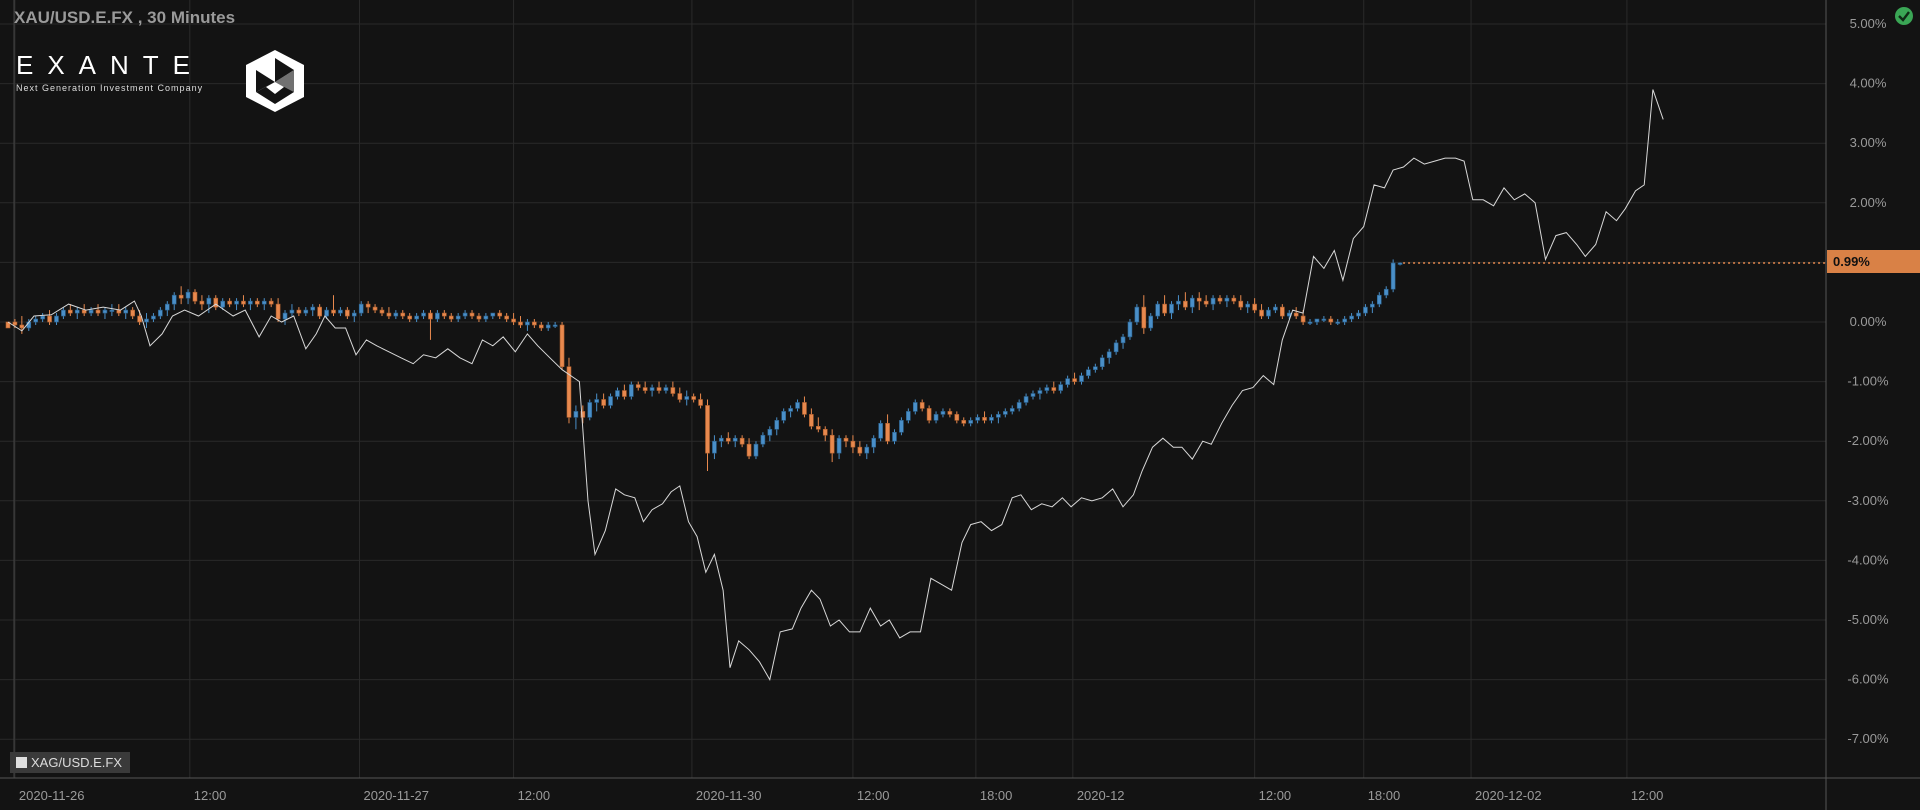 The height and width of the screenshot is (810, 1920). I want to click on y-tick-label: -5.00%, so click(1868, 619).